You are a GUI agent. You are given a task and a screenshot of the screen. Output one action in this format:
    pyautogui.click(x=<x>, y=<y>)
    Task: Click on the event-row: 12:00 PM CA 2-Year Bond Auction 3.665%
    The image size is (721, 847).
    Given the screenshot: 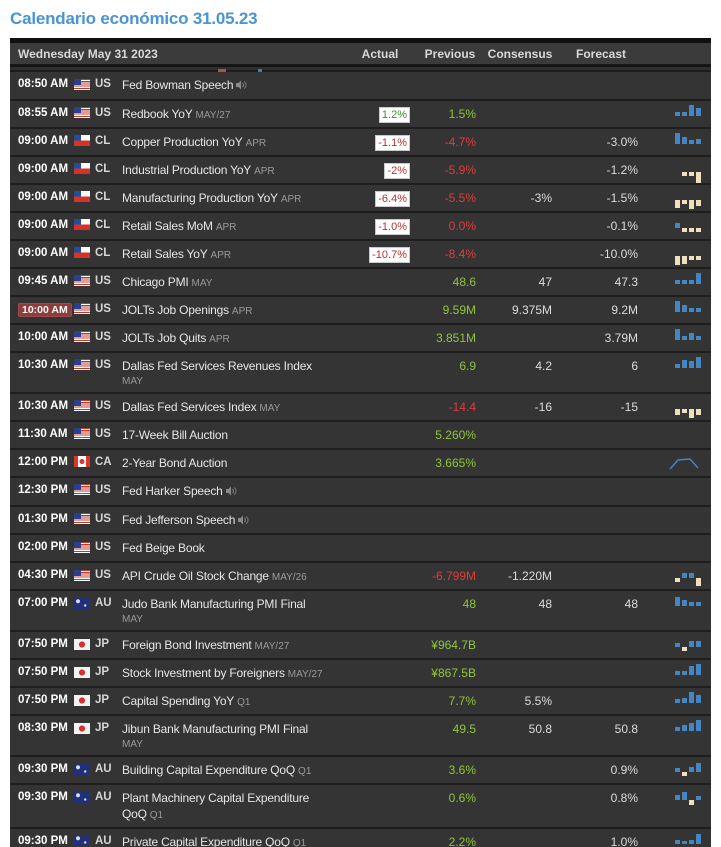 What is the action you would take?
    pyautogui.click(x=360, y=463)
    